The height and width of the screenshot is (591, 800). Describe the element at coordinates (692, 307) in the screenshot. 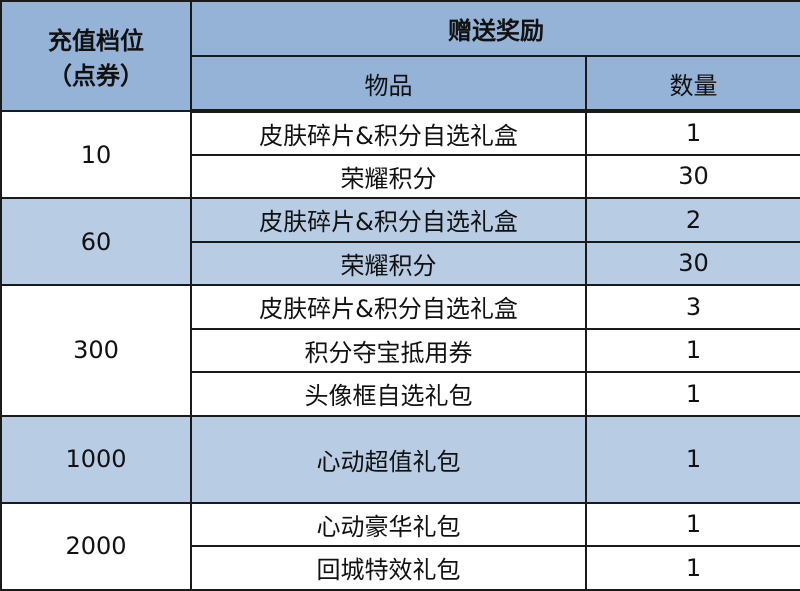

I see `qty-cell: 3` at that location.